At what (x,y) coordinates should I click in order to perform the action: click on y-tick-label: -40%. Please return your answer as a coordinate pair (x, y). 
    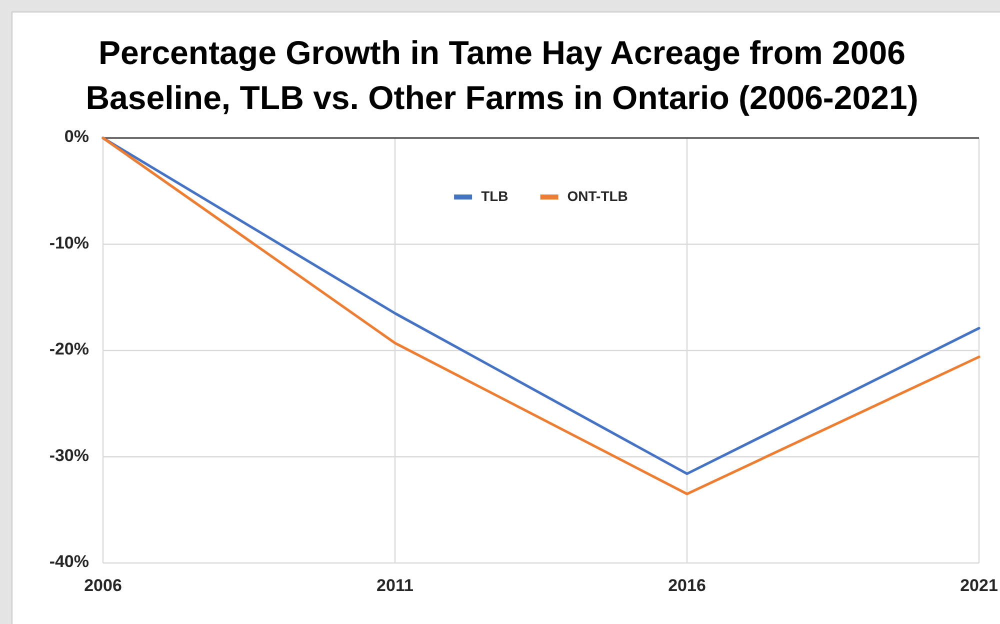
    Looking at the image, I should click on (69, 562).